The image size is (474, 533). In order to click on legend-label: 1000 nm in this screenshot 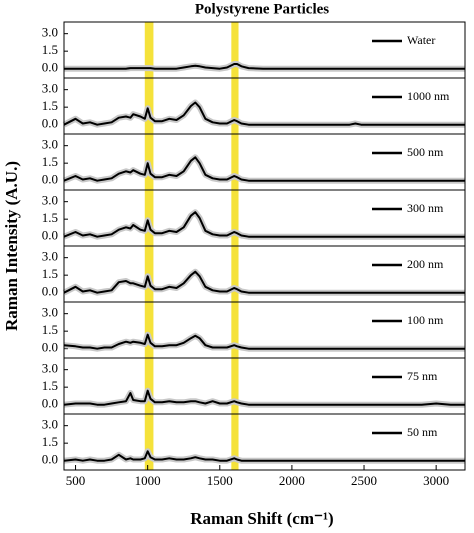, I will do `click(428, 96)`.